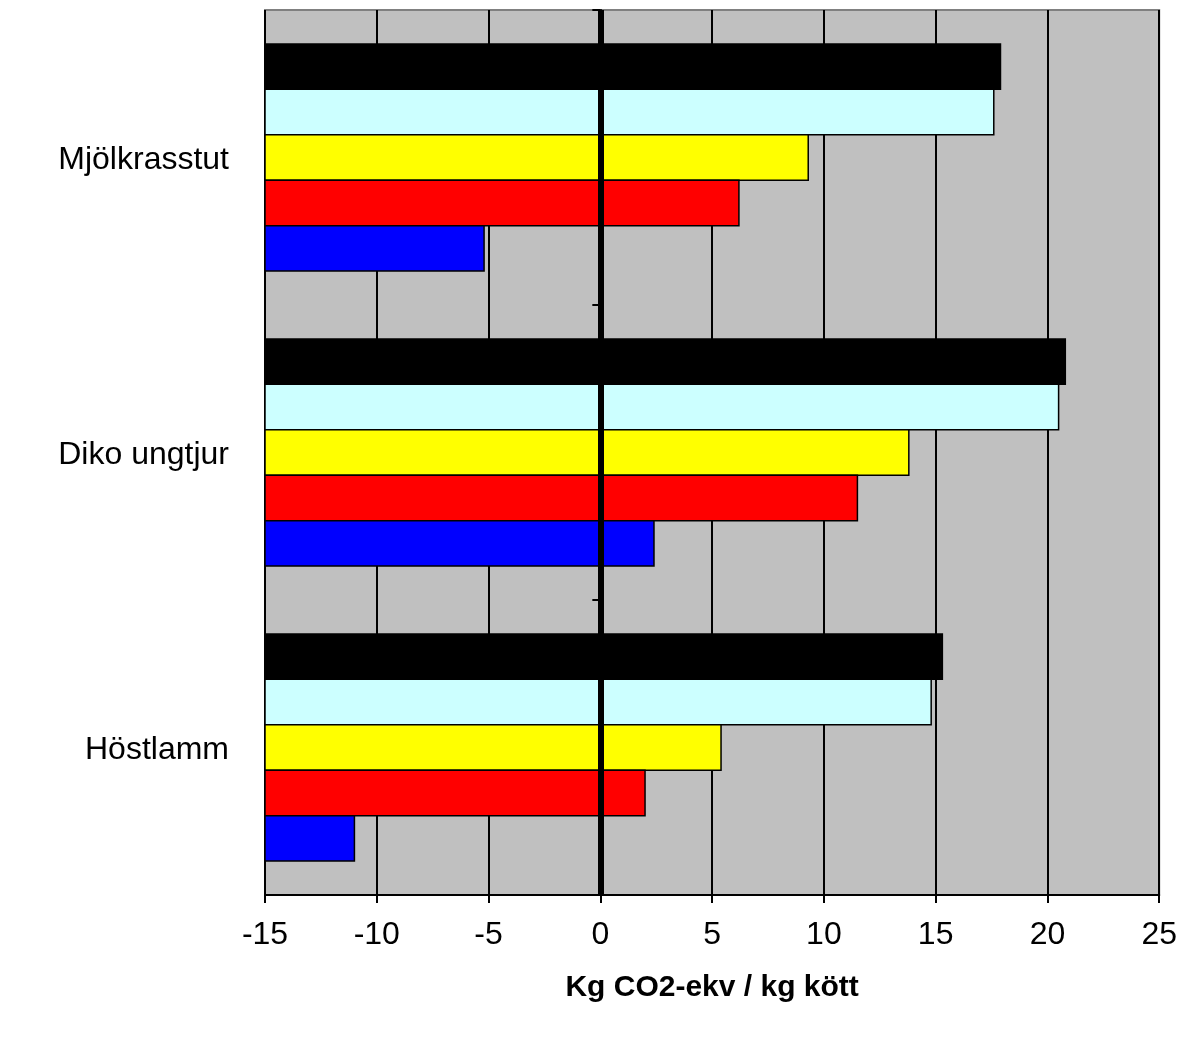 This screenshot has width=1188, height=1045. Describe the element at coordinates (1159, 933) in the screenshot. I see `x-tick-label: 25` at that location.